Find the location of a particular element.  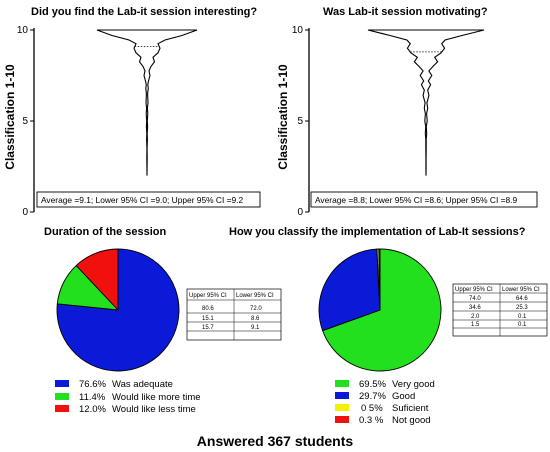

legend-label: Very good is located at coordinates (413, 384).